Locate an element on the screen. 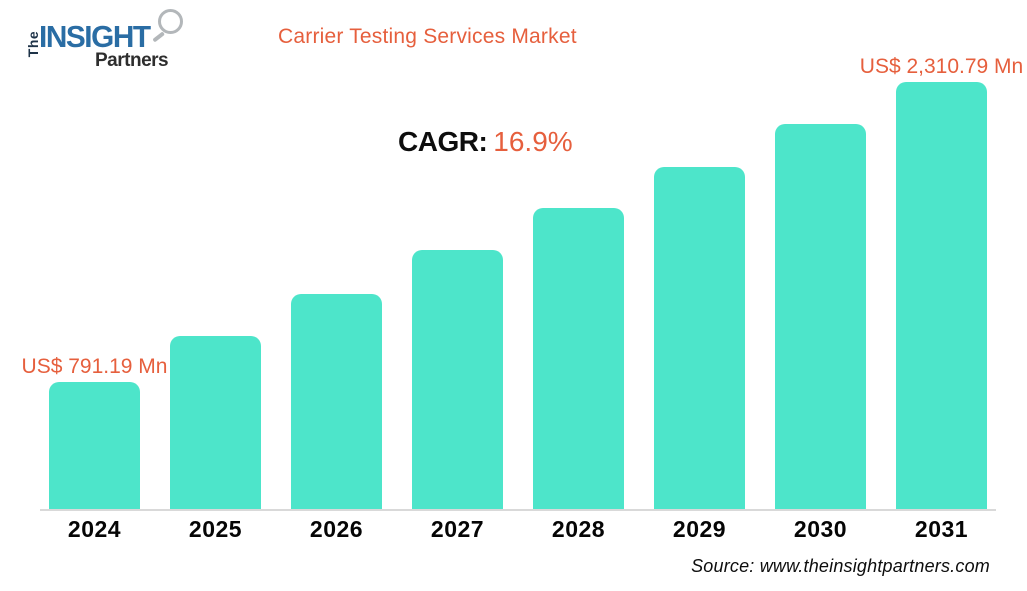 The width and height of the screenshot is (1027, 591). bar-2030 is located at coordinates (820, 316).